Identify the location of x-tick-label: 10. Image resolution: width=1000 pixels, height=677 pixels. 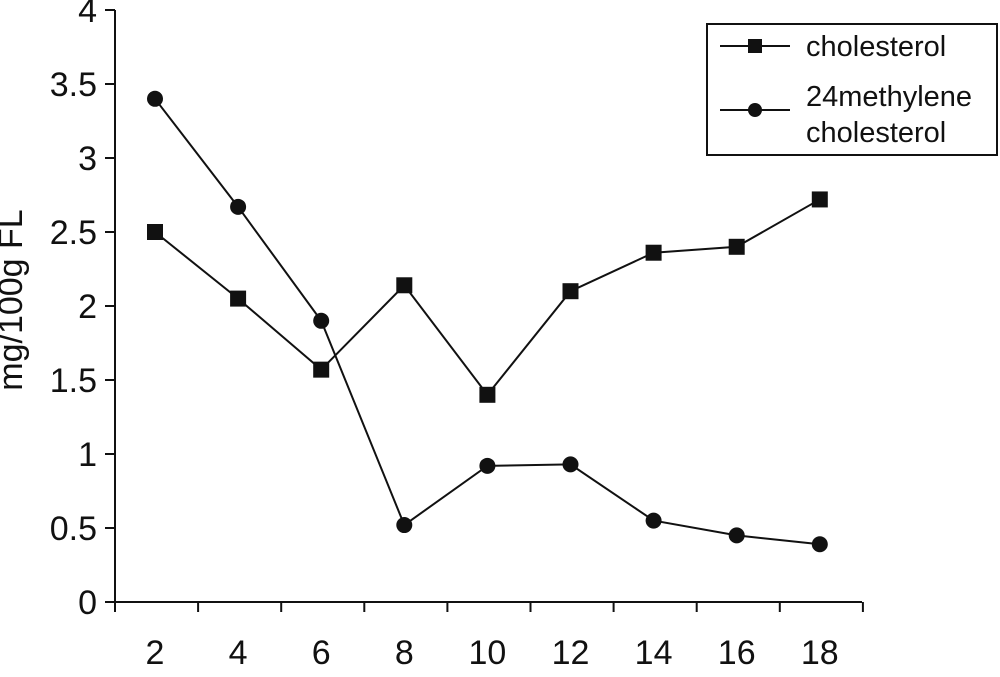
(487, 653).